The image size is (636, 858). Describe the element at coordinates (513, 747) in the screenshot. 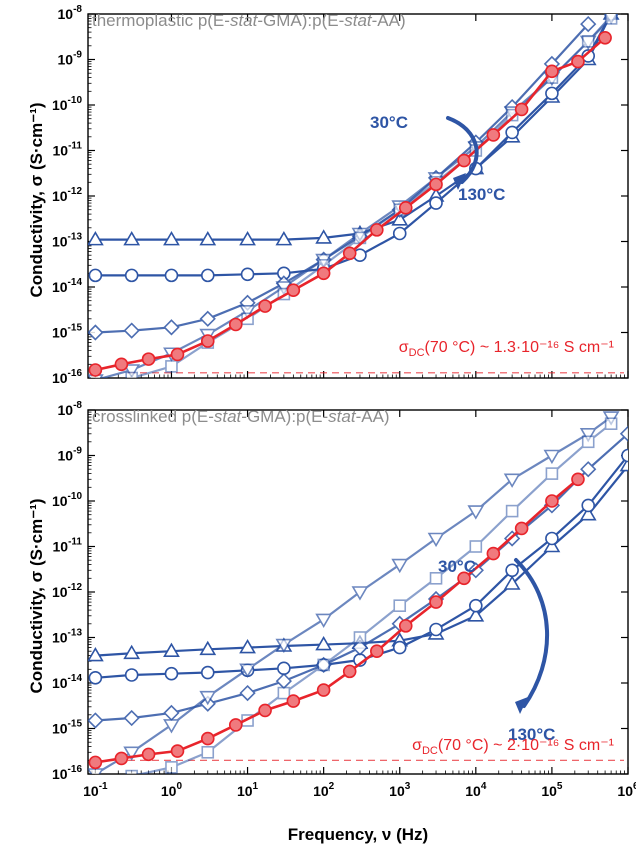

I see `dc-conductivity-label: σDC(70 °C) ~ 2·10⁻¹⁶ S cm⁻¹` at that location.